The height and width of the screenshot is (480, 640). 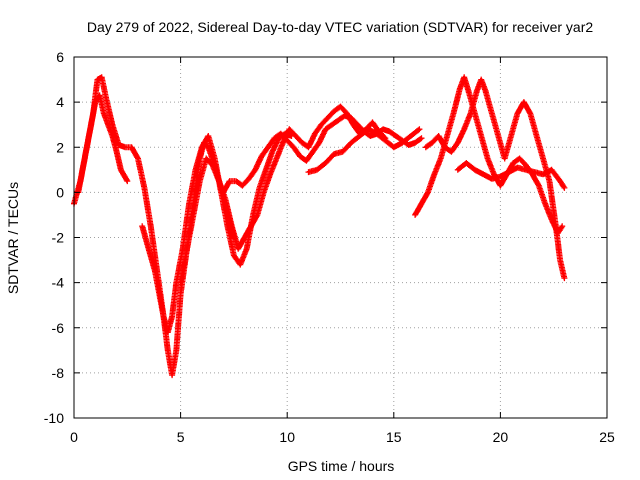 I want to click on satellite-track-8-points, so click(x=495, y=179).